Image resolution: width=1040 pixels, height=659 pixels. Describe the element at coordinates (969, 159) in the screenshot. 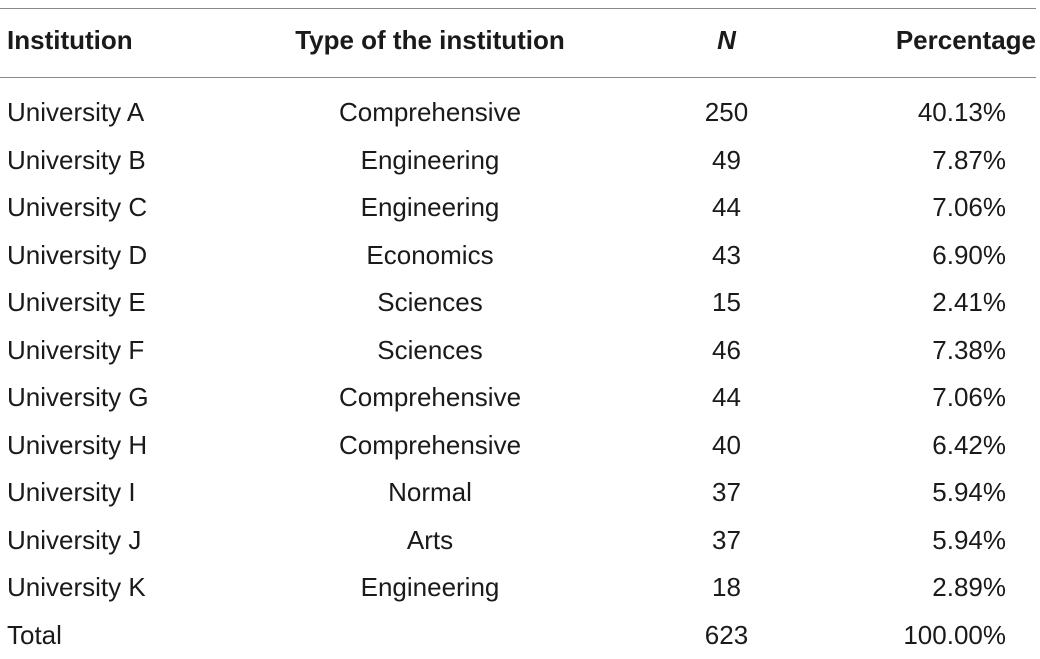

I see `cell-percentage: 7.87%` at that location.